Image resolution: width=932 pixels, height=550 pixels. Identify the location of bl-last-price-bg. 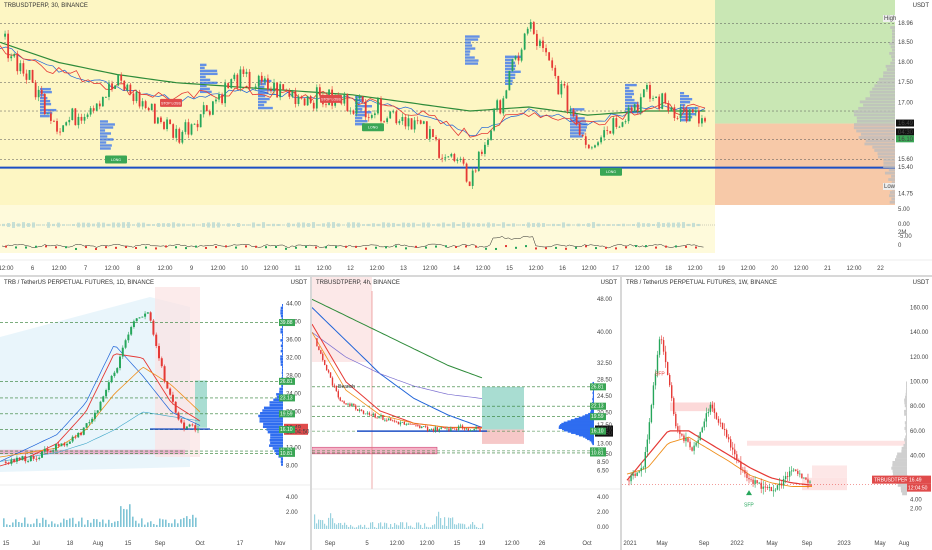
(296, 427).